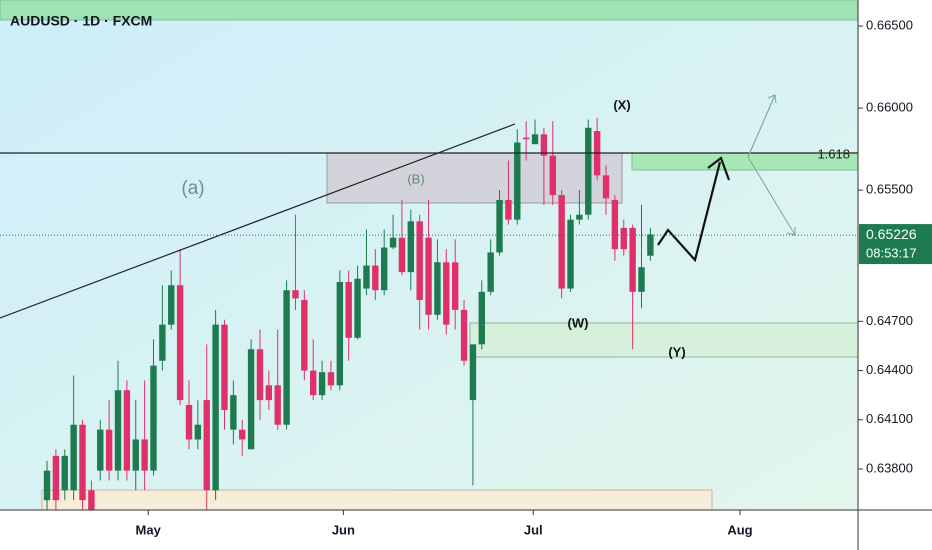 Image resolution: width=932 pixels, height=550 pixels. What do you see at coordinates (719, 168) in the screenshot?
I see `arrow-head` at bounding box center [719, 168].